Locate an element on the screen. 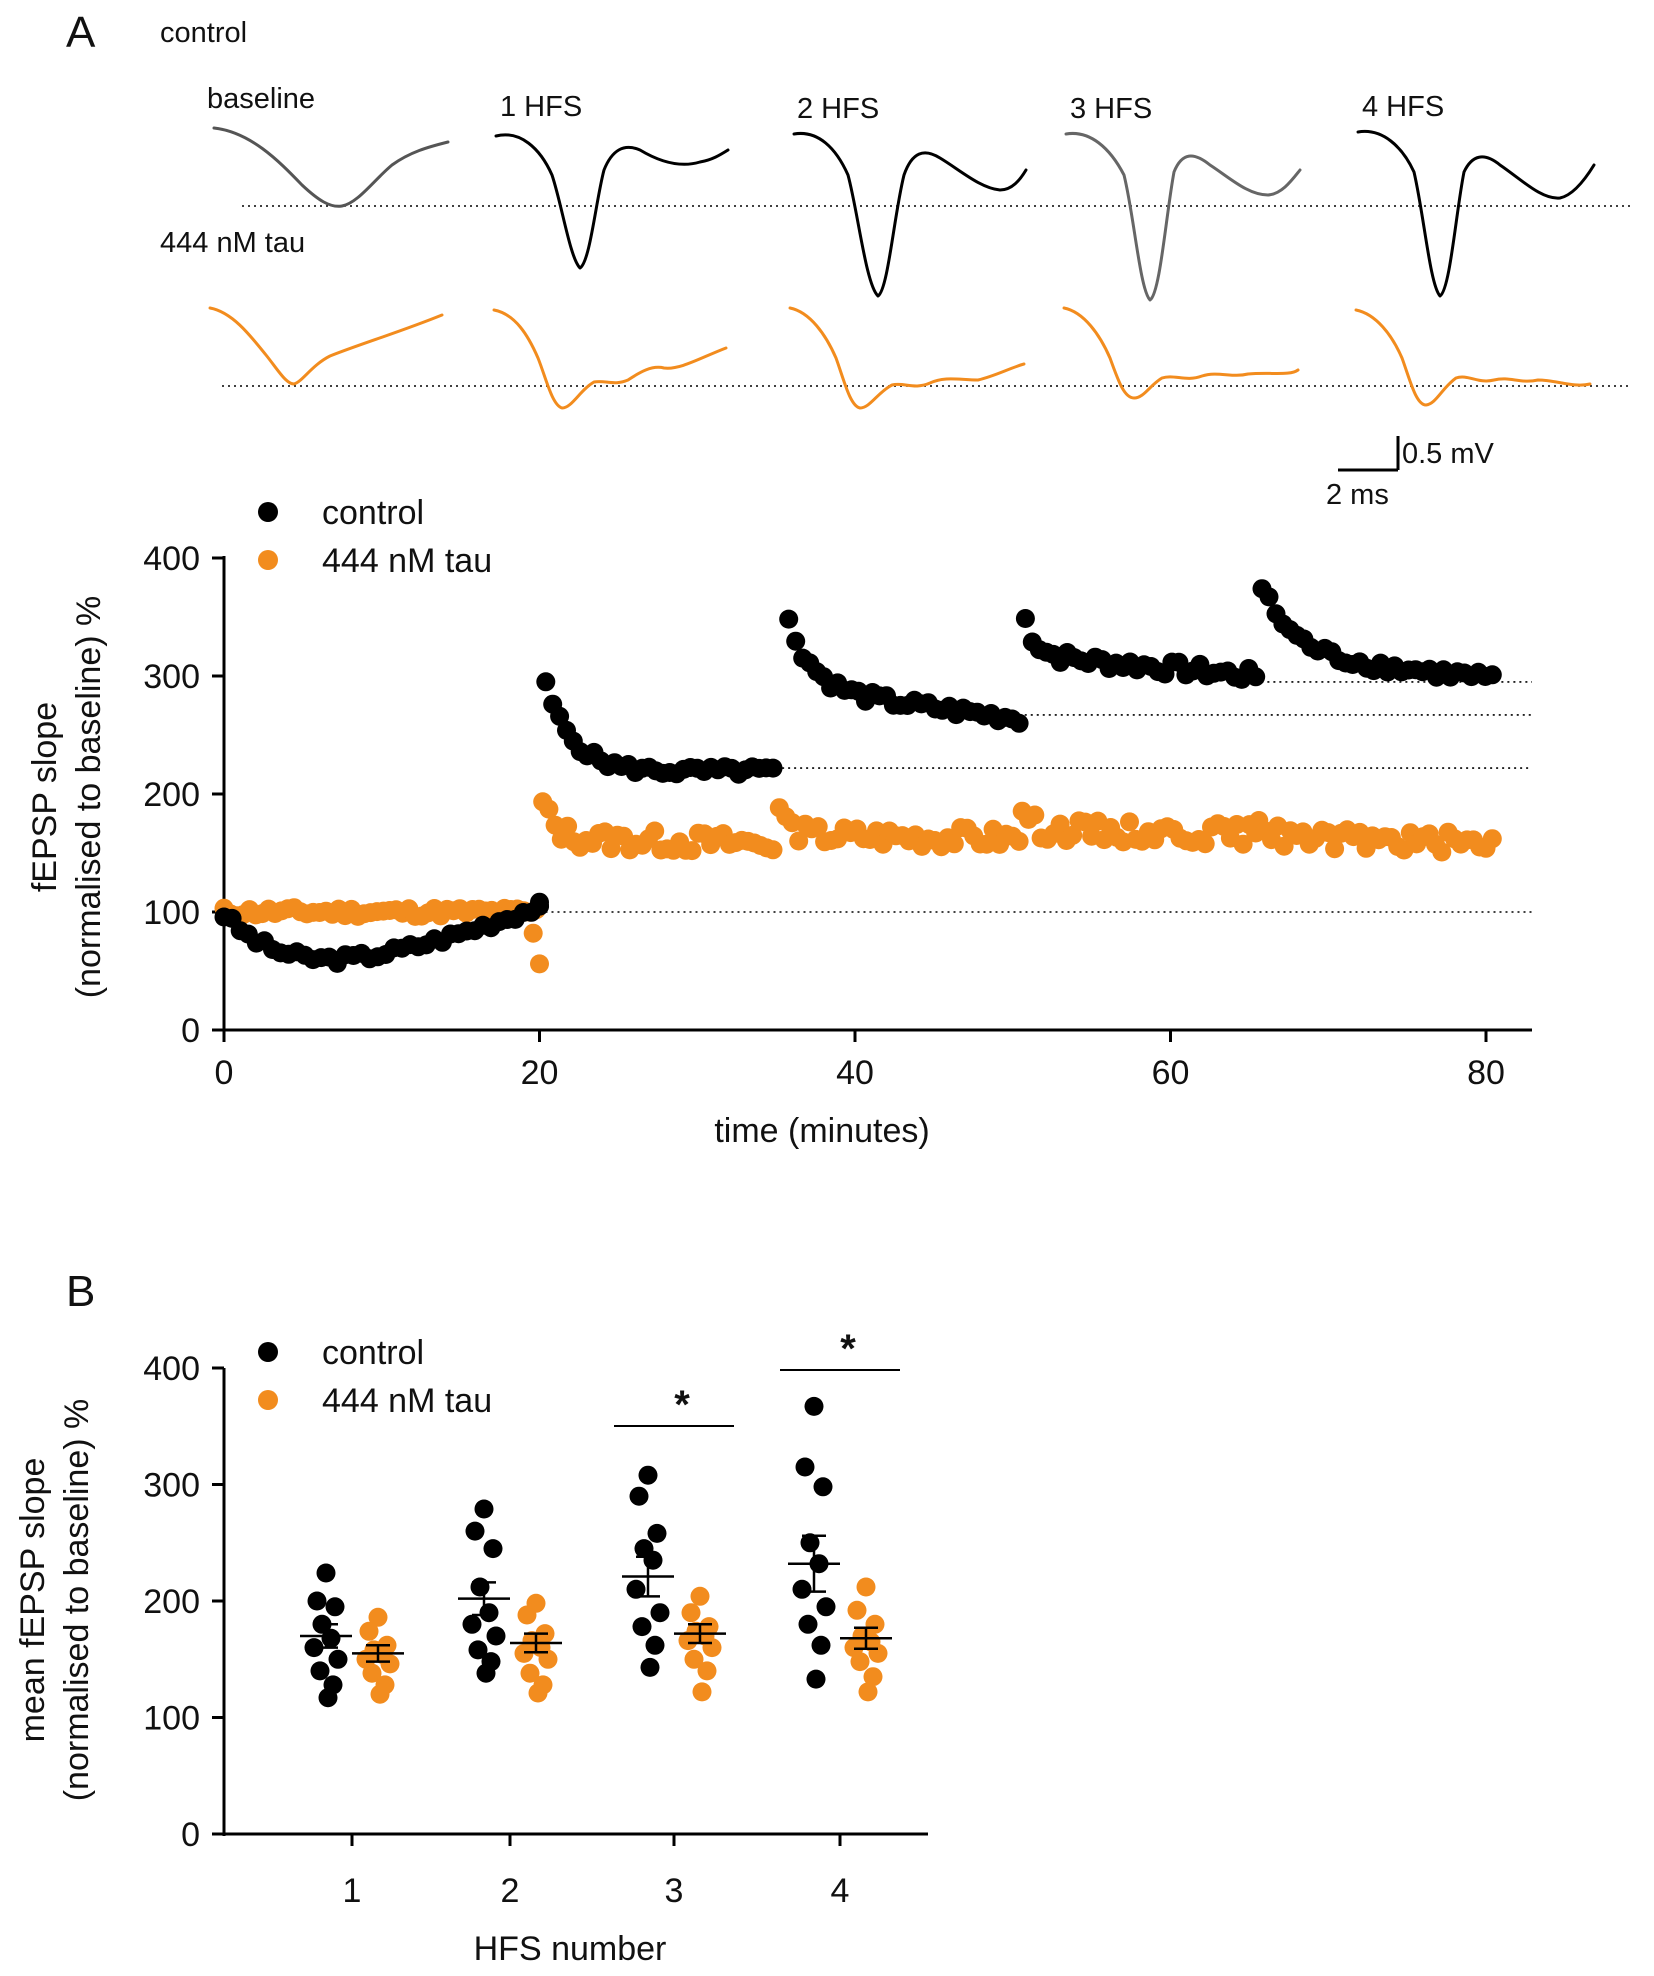 The width and height of the screenshot is (1654, 1976). tau-trace-baseline is located at coordinates (326, 346).